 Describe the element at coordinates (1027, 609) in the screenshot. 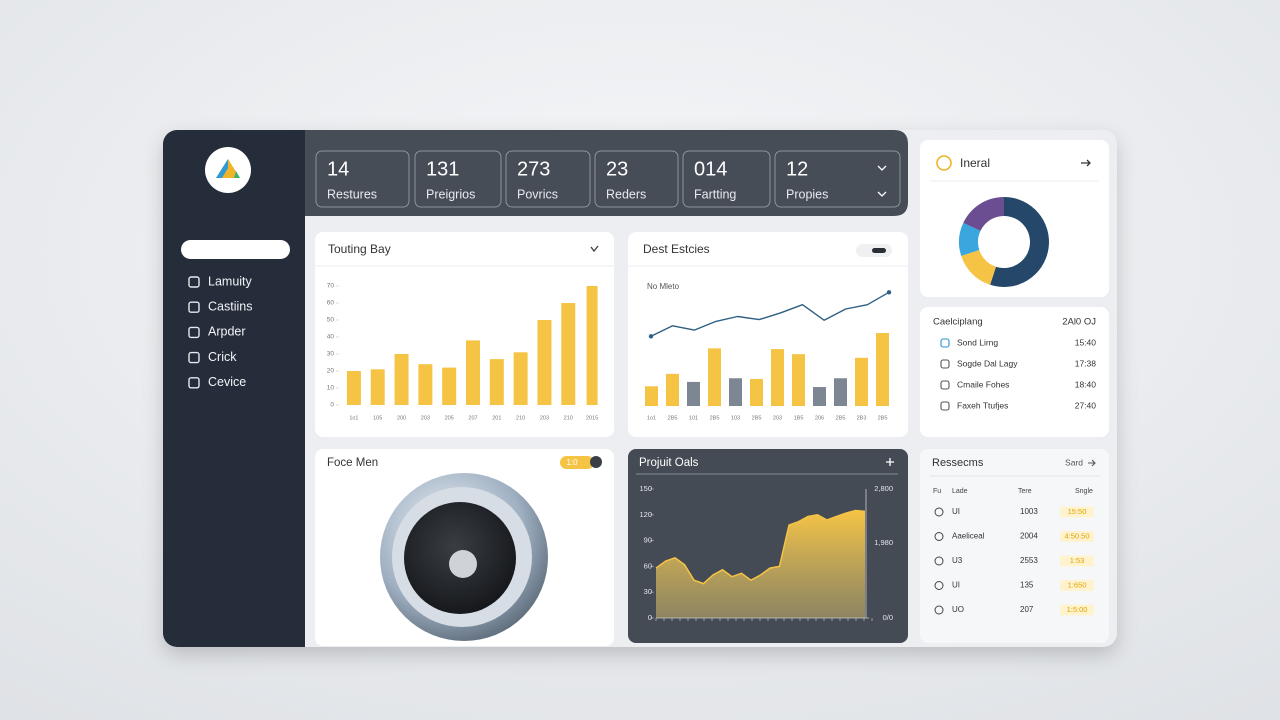

I see `table-cell: 207` at that location.